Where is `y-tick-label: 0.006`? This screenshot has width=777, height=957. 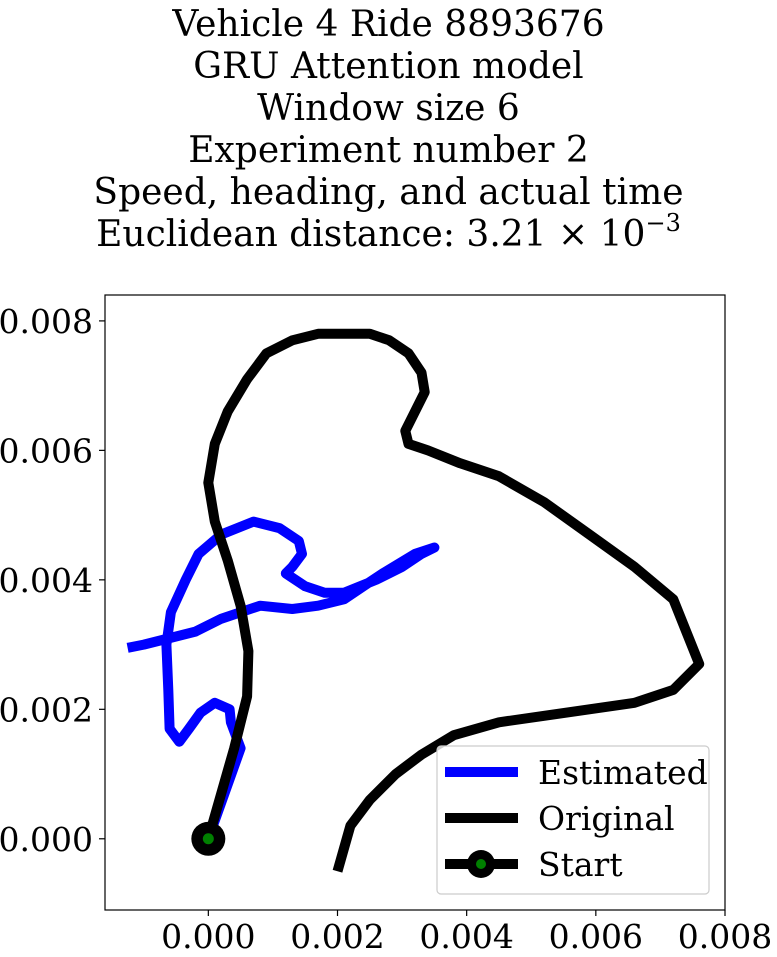
y-tick-label: 0.006 is located at coordinates (46, 450).